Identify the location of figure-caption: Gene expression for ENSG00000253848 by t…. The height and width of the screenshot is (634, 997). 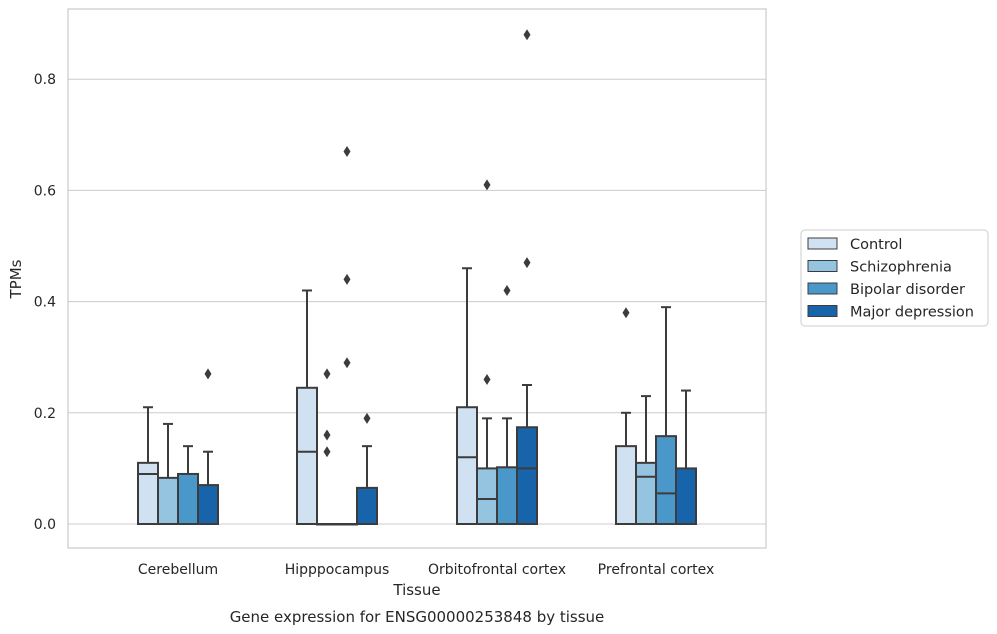
(417, 617).